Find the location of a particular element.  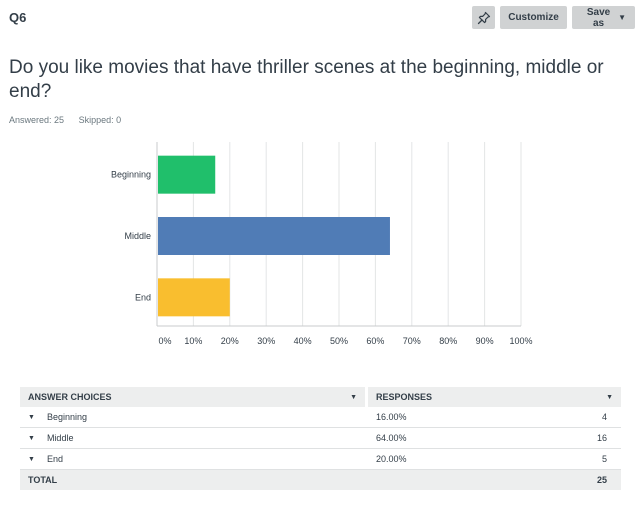

skipped-count: Skipped: 0 is located at coordinates (100, 120).